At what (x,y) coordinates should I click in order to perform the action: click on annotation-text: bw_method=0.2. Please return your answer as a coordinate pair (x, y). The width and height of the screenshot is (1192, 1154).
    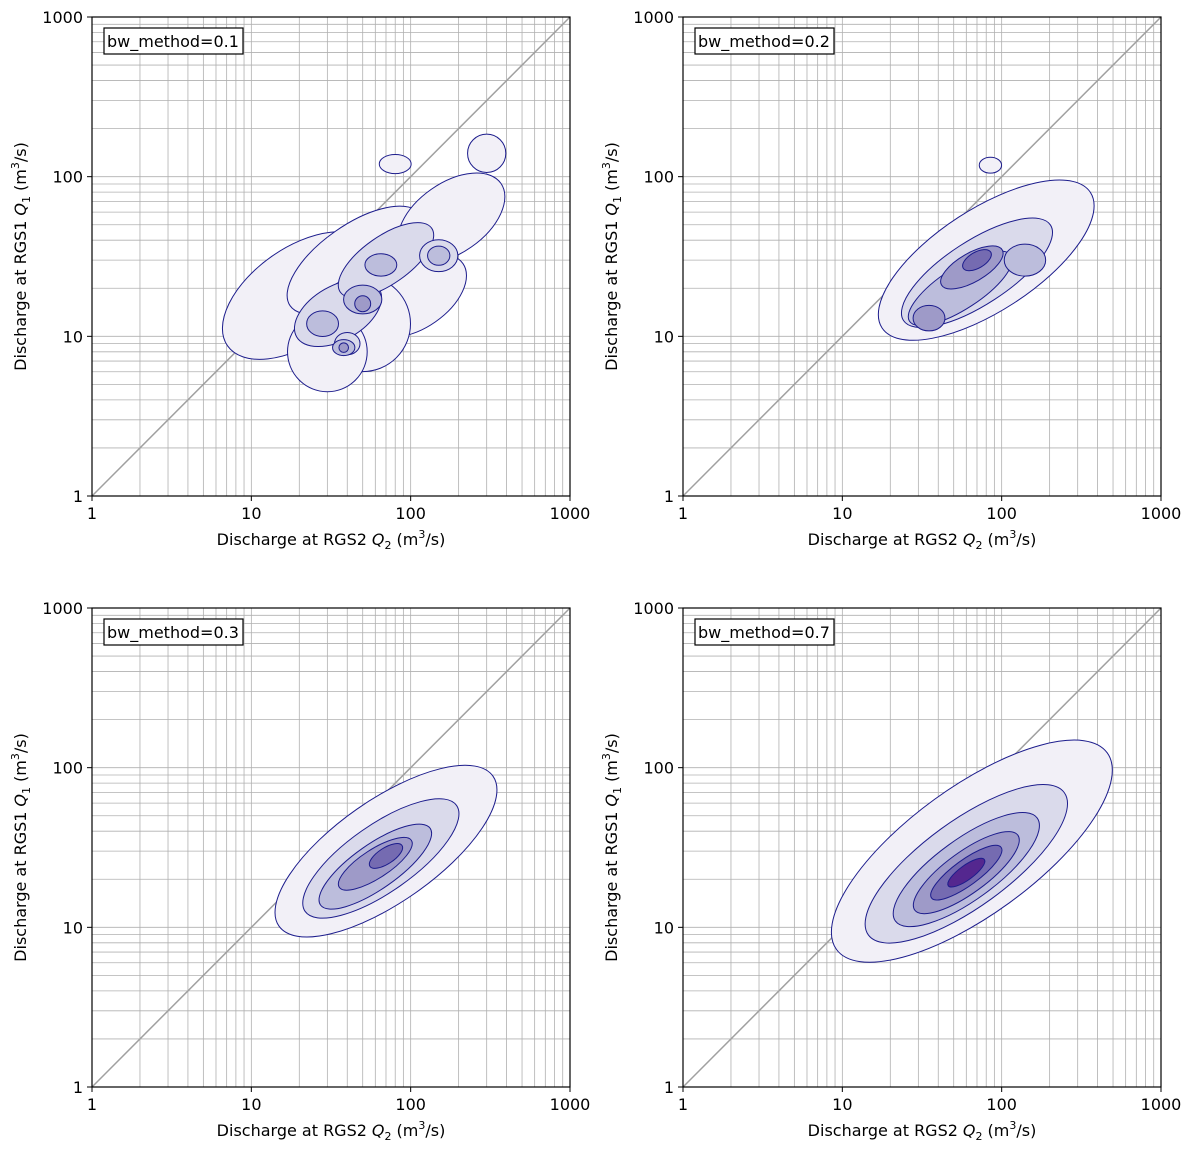
    Looking at the image, I should click on (764, 42).